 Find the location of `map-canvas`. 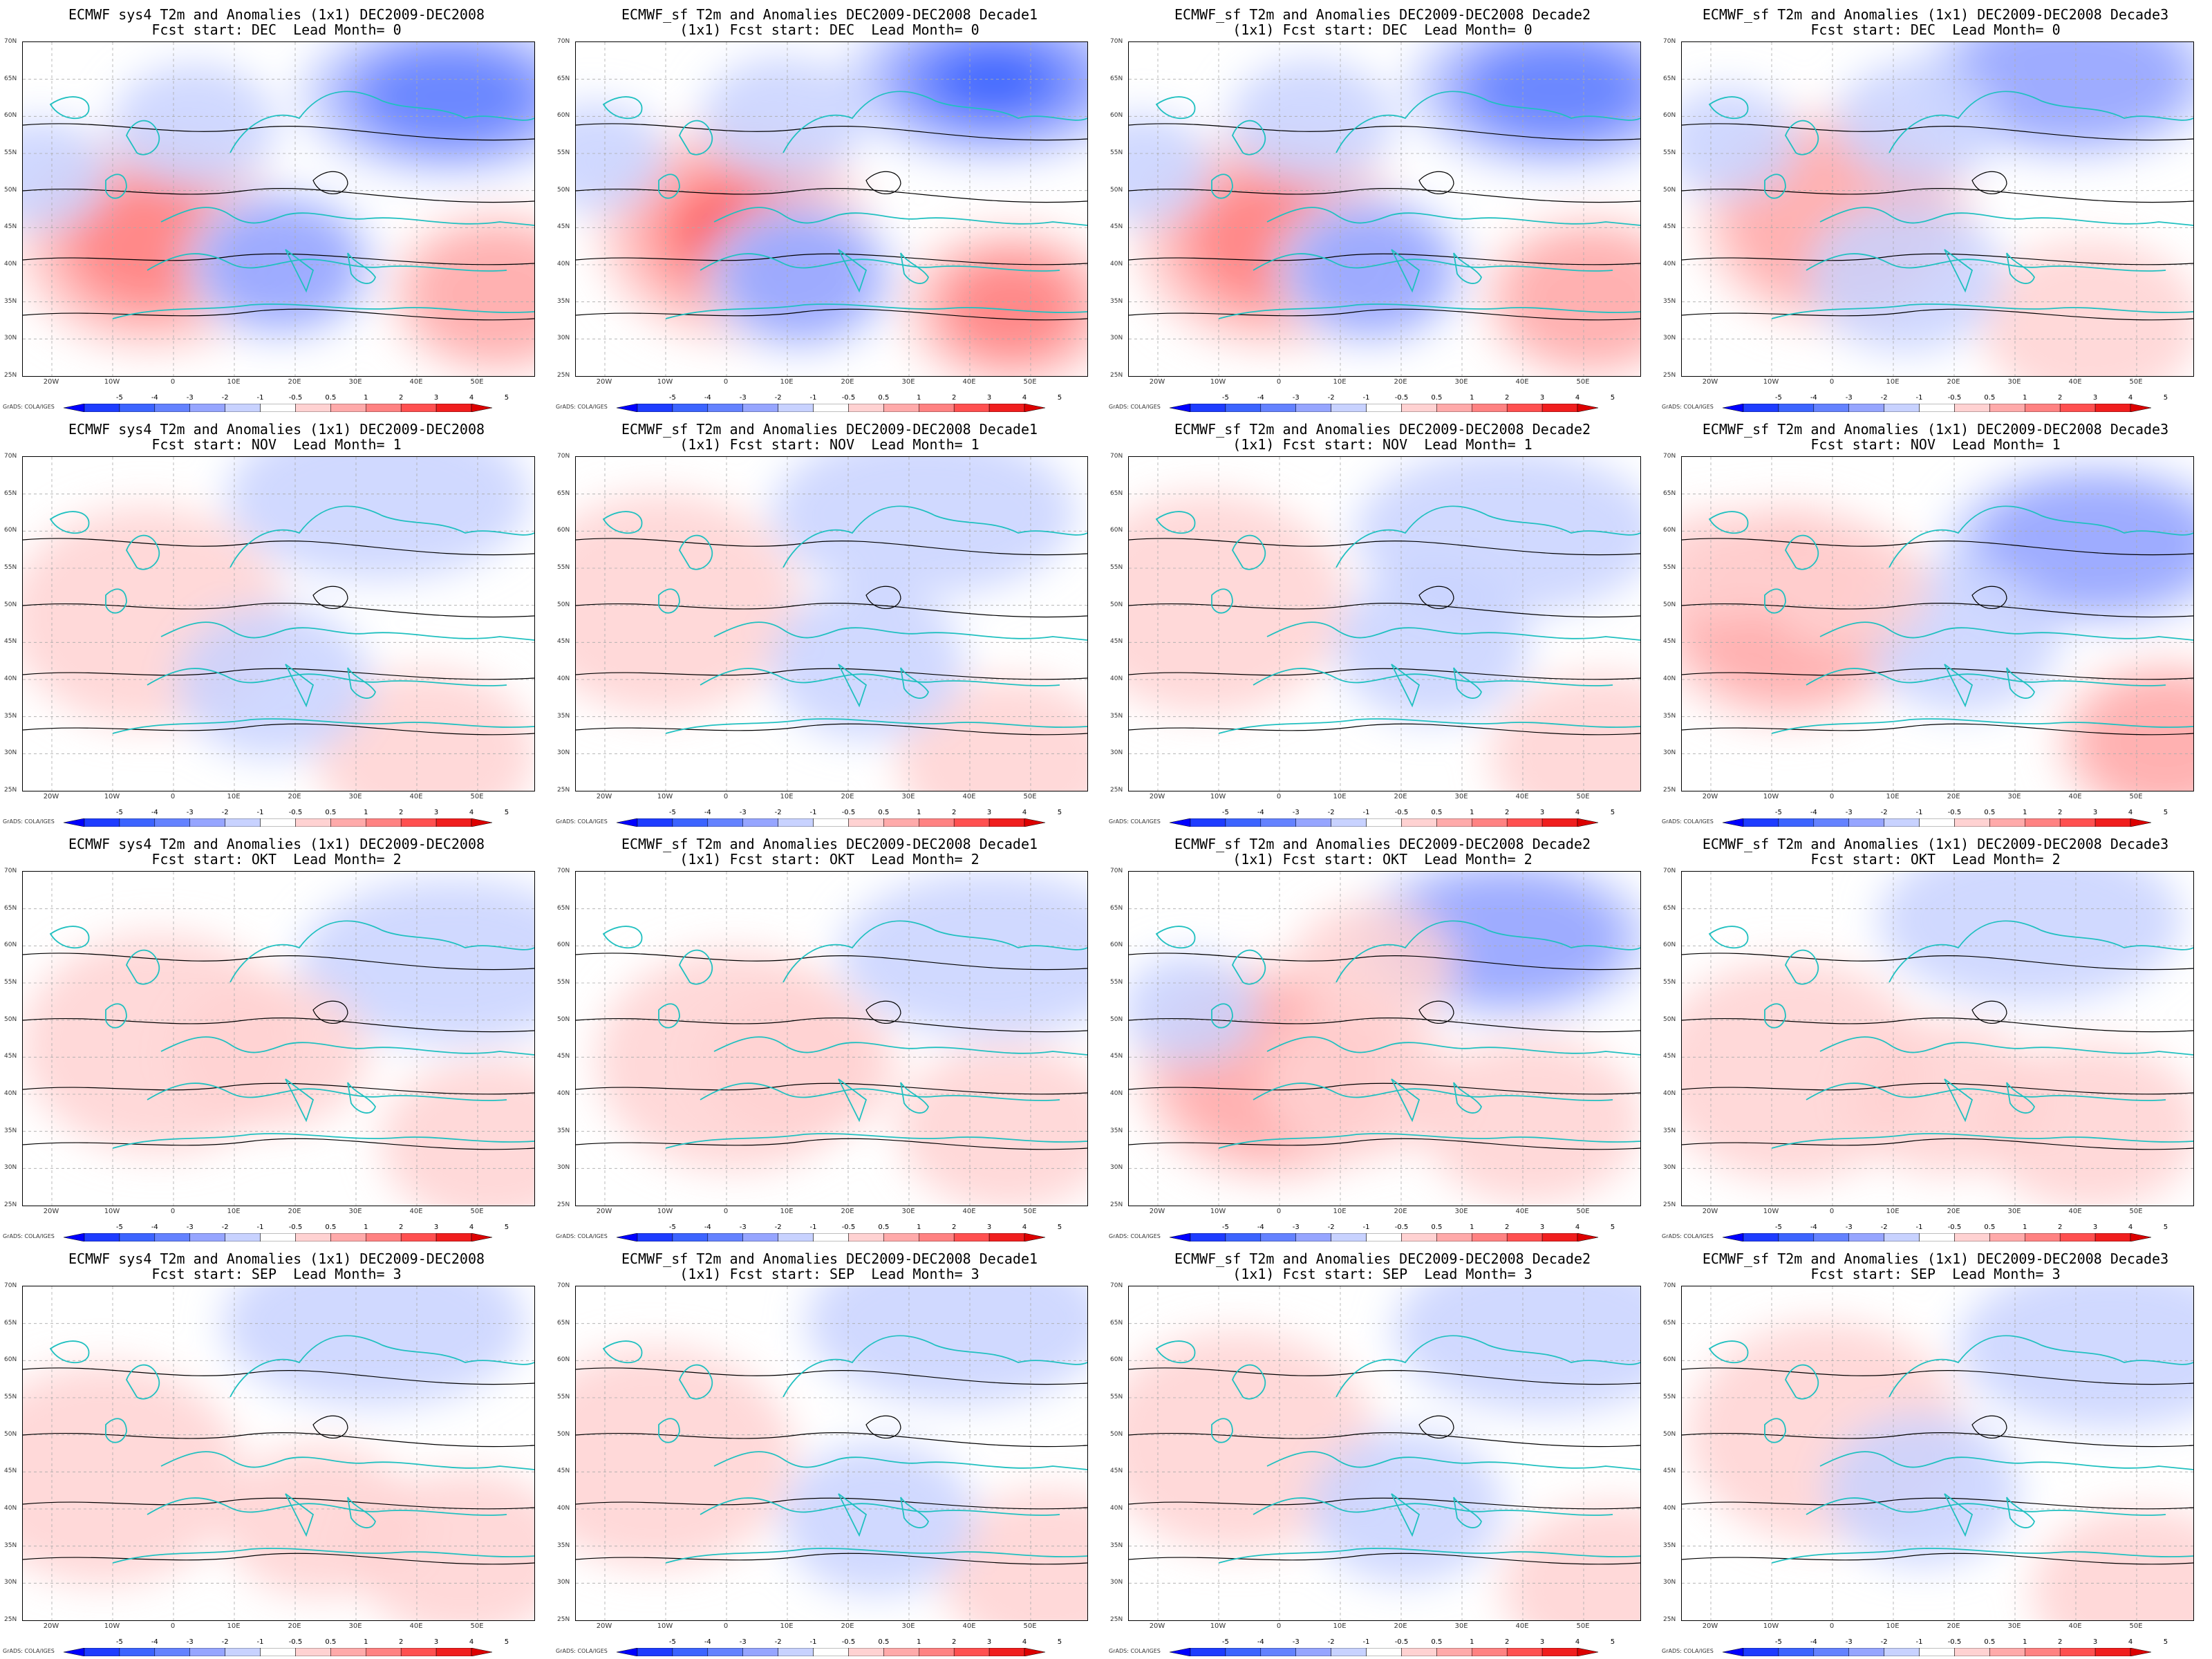

map-canvas is located at coordinates (279, 209).